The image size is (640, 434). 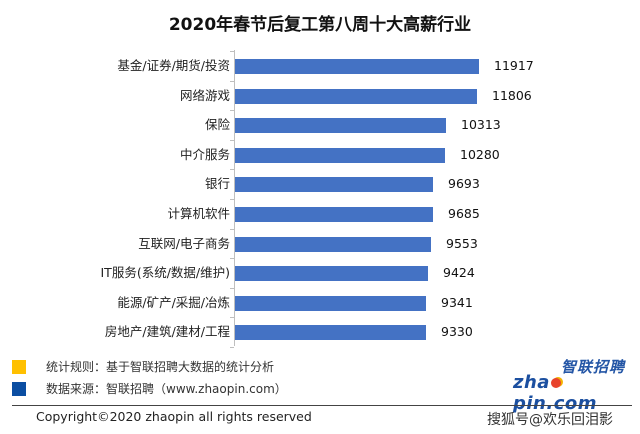 I want to click on category-label: 基金/证券/期货/投资, so click(x=173, y=65).